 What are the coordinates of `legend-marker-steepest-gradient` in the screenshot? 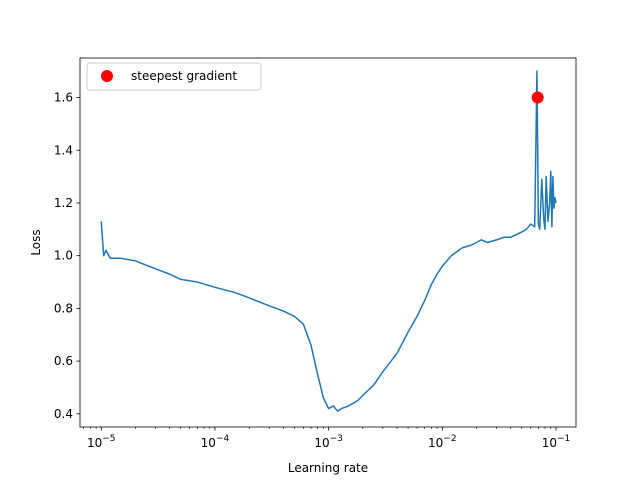 It's located at (107, 76).